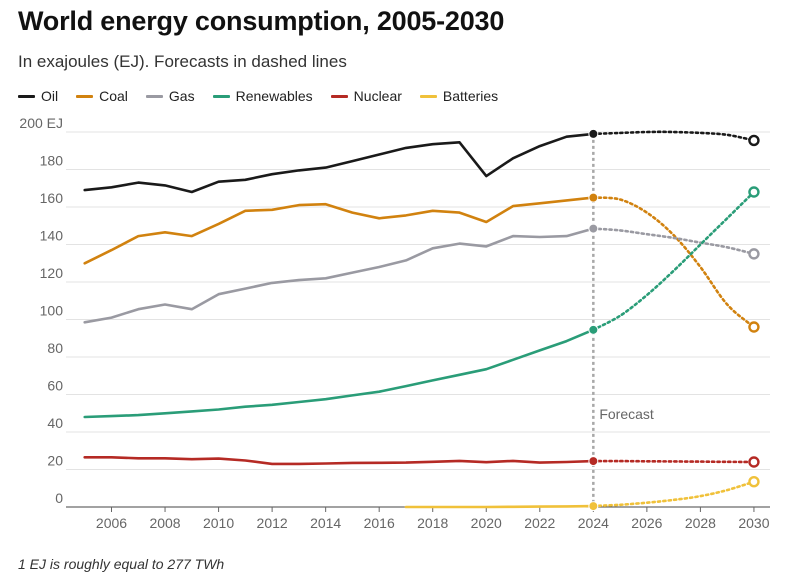 The height and width of the screenshot is (580, 810). I want to click on legend-label: Coal, so click(113, 96).